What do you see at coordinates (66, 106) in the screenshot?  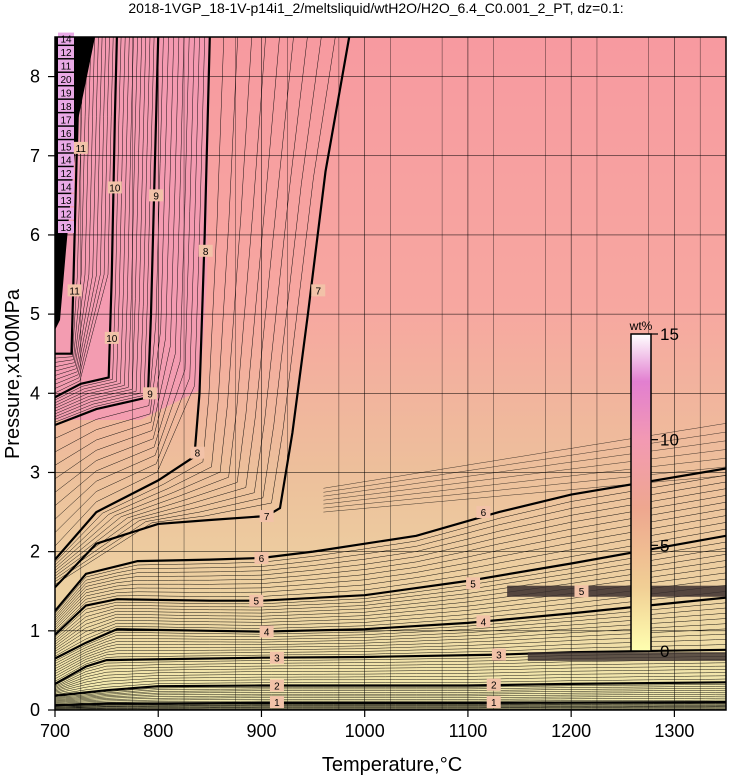 I see `edge-label: 18` at bounding box center [66, 106].